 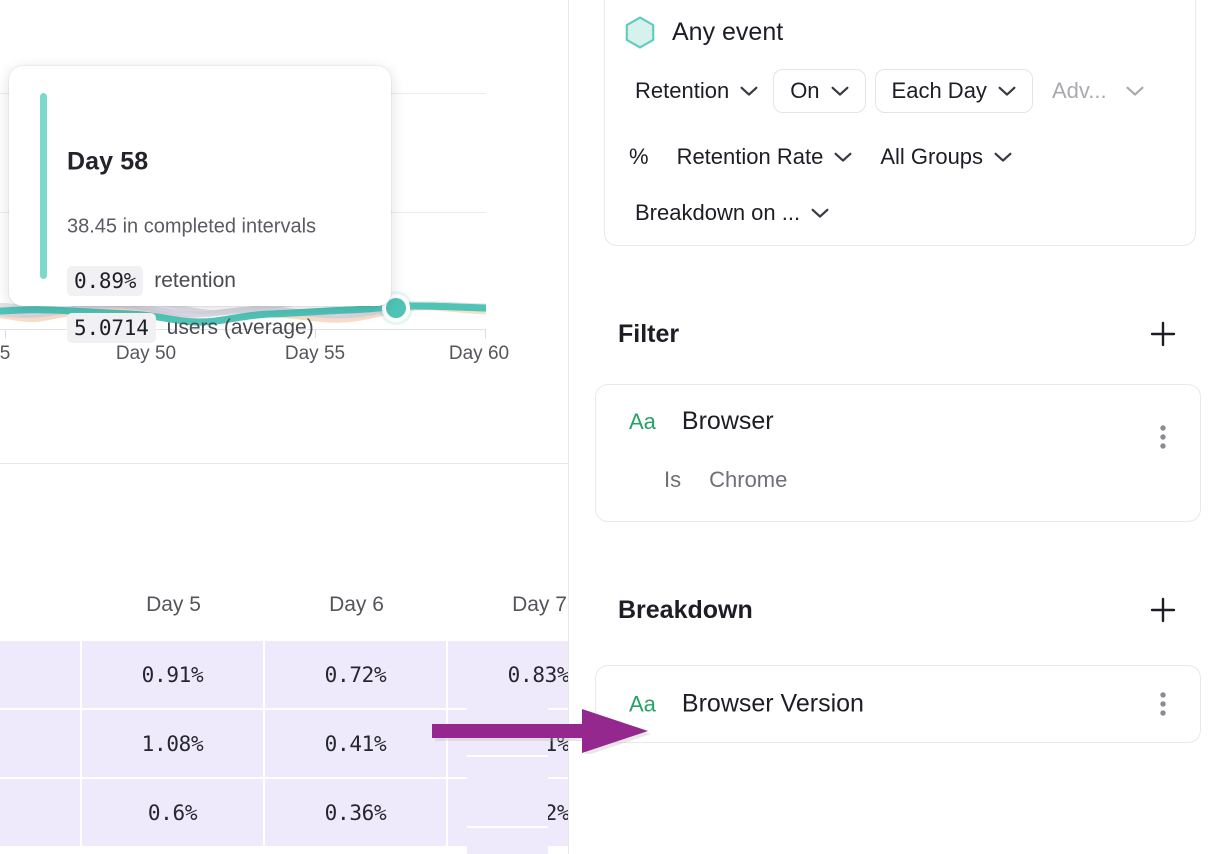 What do you see at coordinates (356, 813) in the screenshot?
I see `table-cell: 0.36%` at bounding box center [356, 813].